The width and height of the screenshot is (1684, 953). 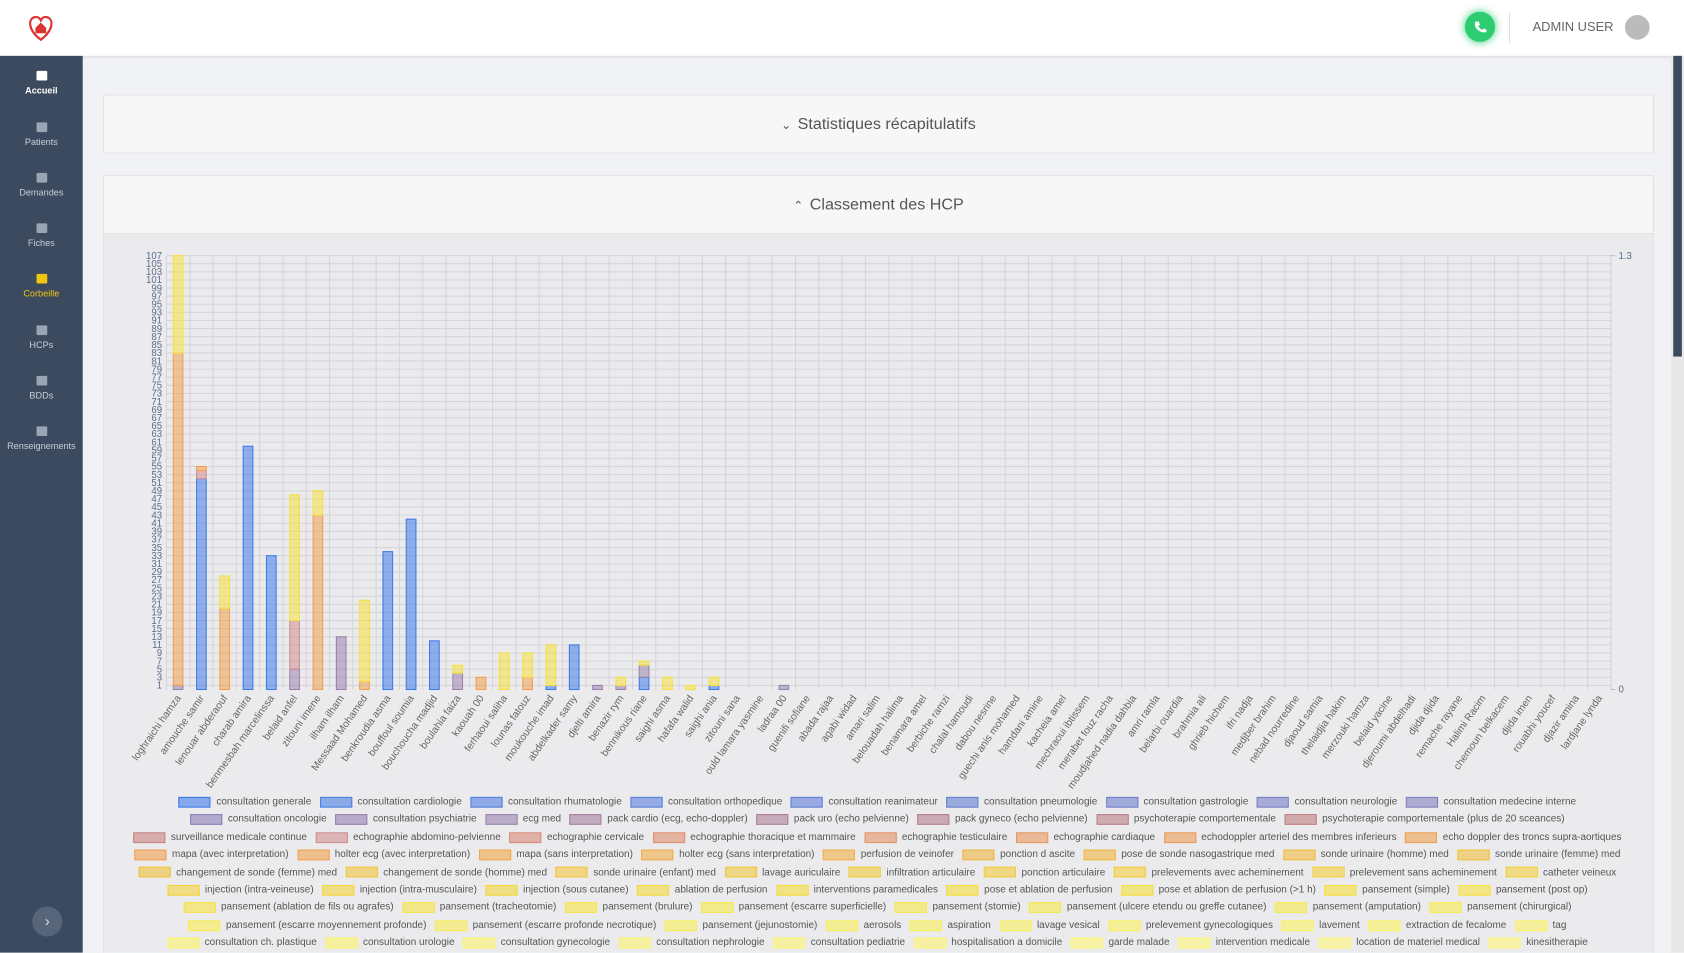 What do you see at coordinates (1624, 256) in the screenshot?
I see `y2-tick-label: 1.3` at bounding box center [1624, 256].